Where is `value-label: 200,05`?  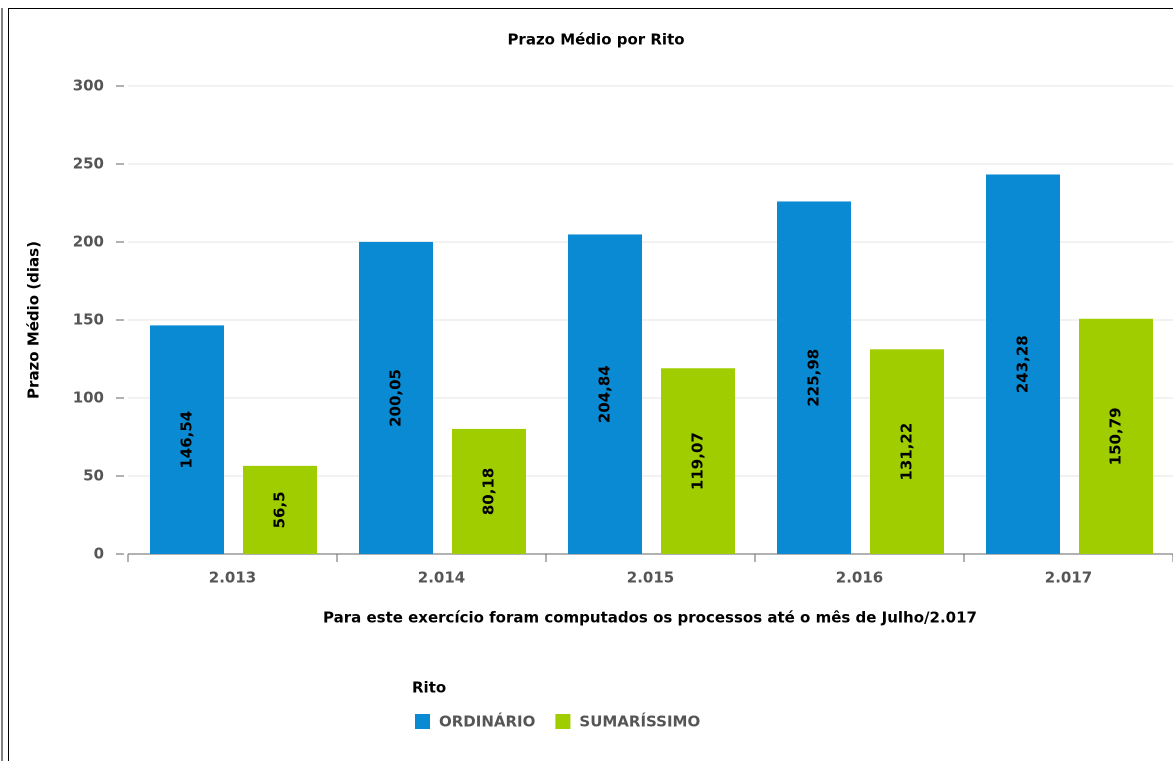 value-label: 200,05 is located at coordinates (396, 398).